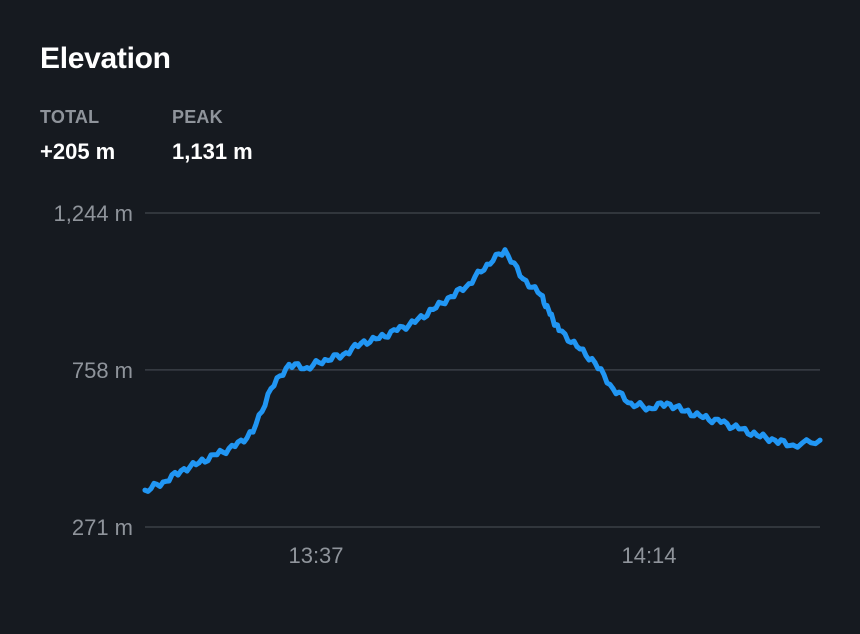 The width and height of the screenshot is (860, 634). Describe the element at coordinates (197, 117) in the screenshot. I see `stat-peak-label: PEAK` at that location.